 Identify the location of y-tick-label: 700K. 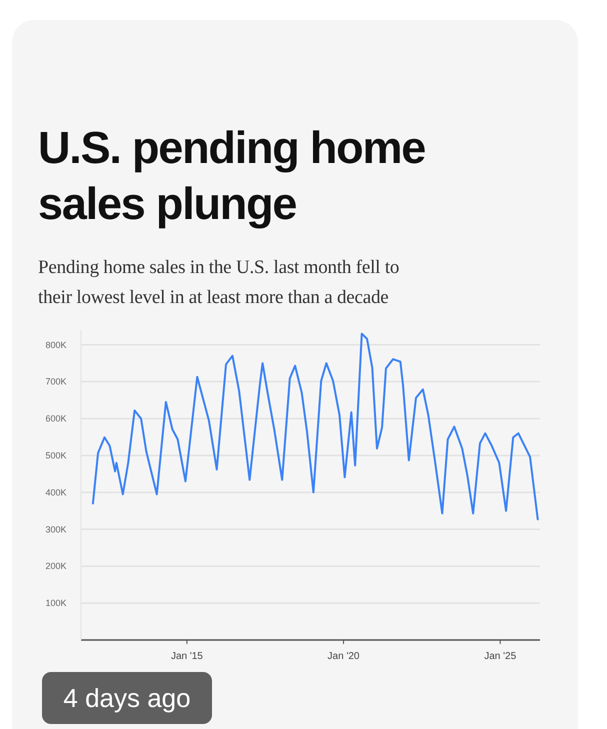
(56, 381).